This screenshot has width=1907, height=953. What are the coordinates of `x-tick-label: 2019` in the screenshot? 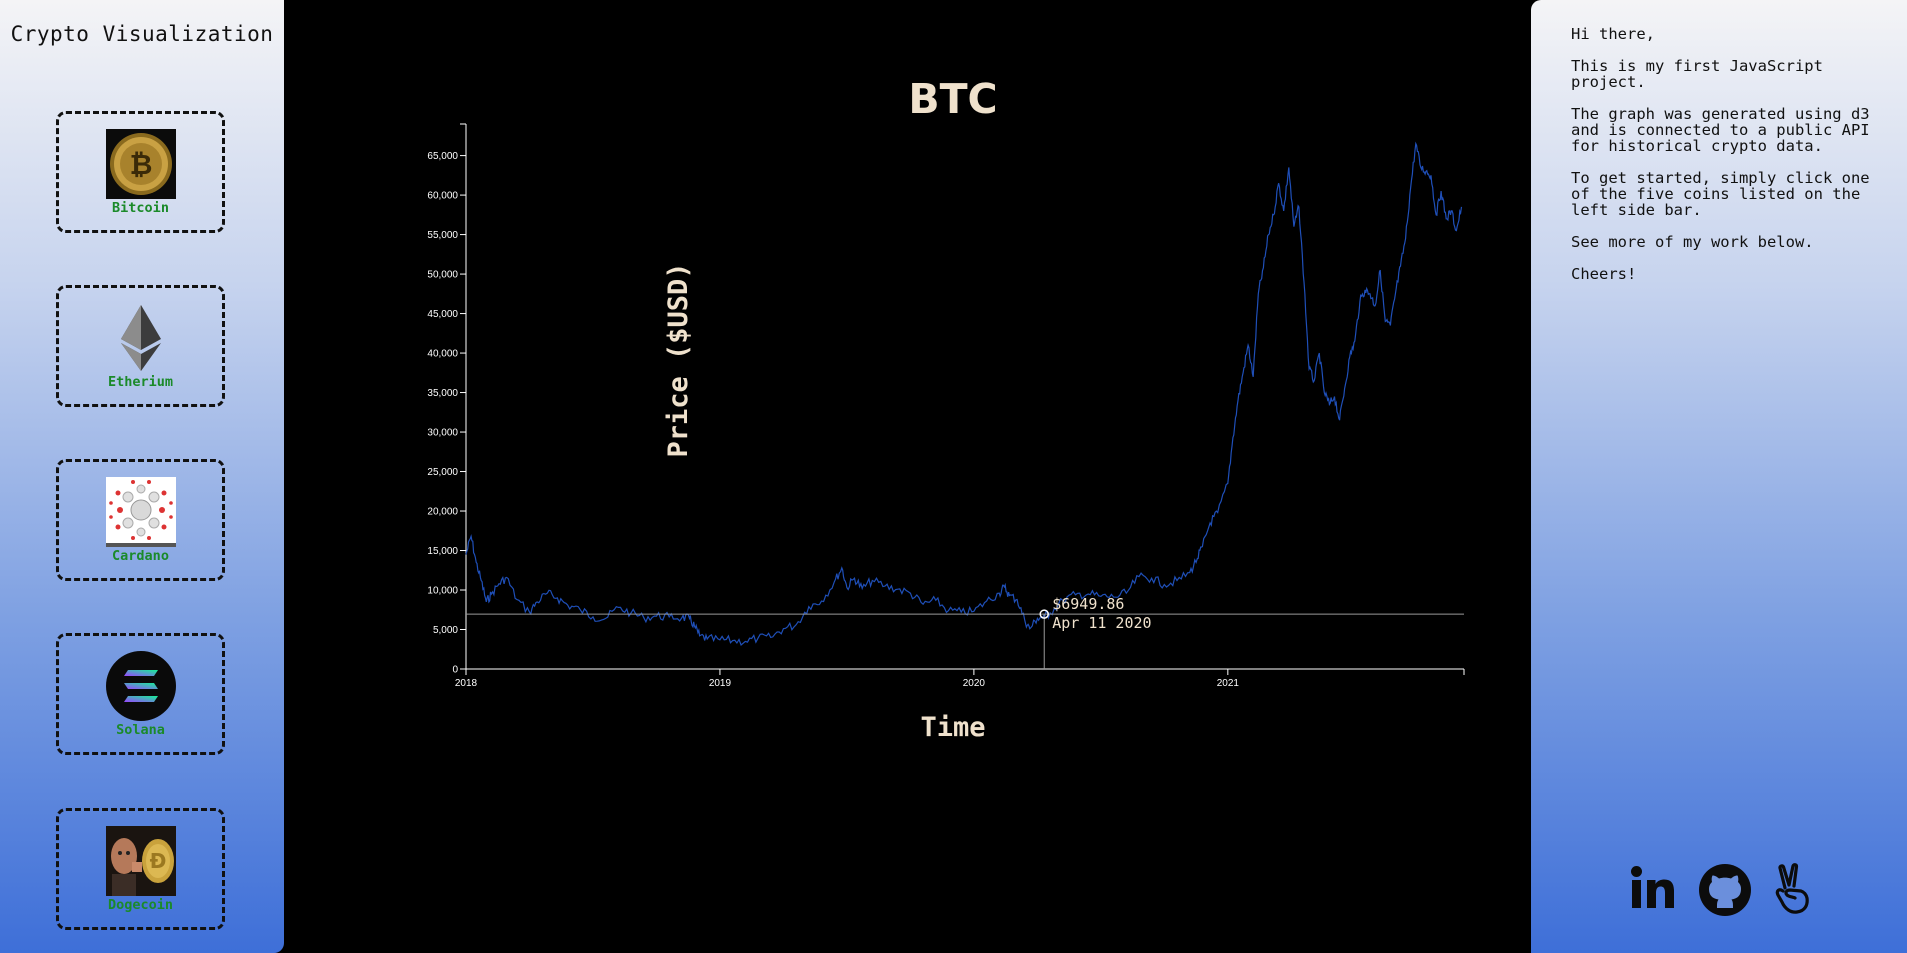 It's located at (720, 683).